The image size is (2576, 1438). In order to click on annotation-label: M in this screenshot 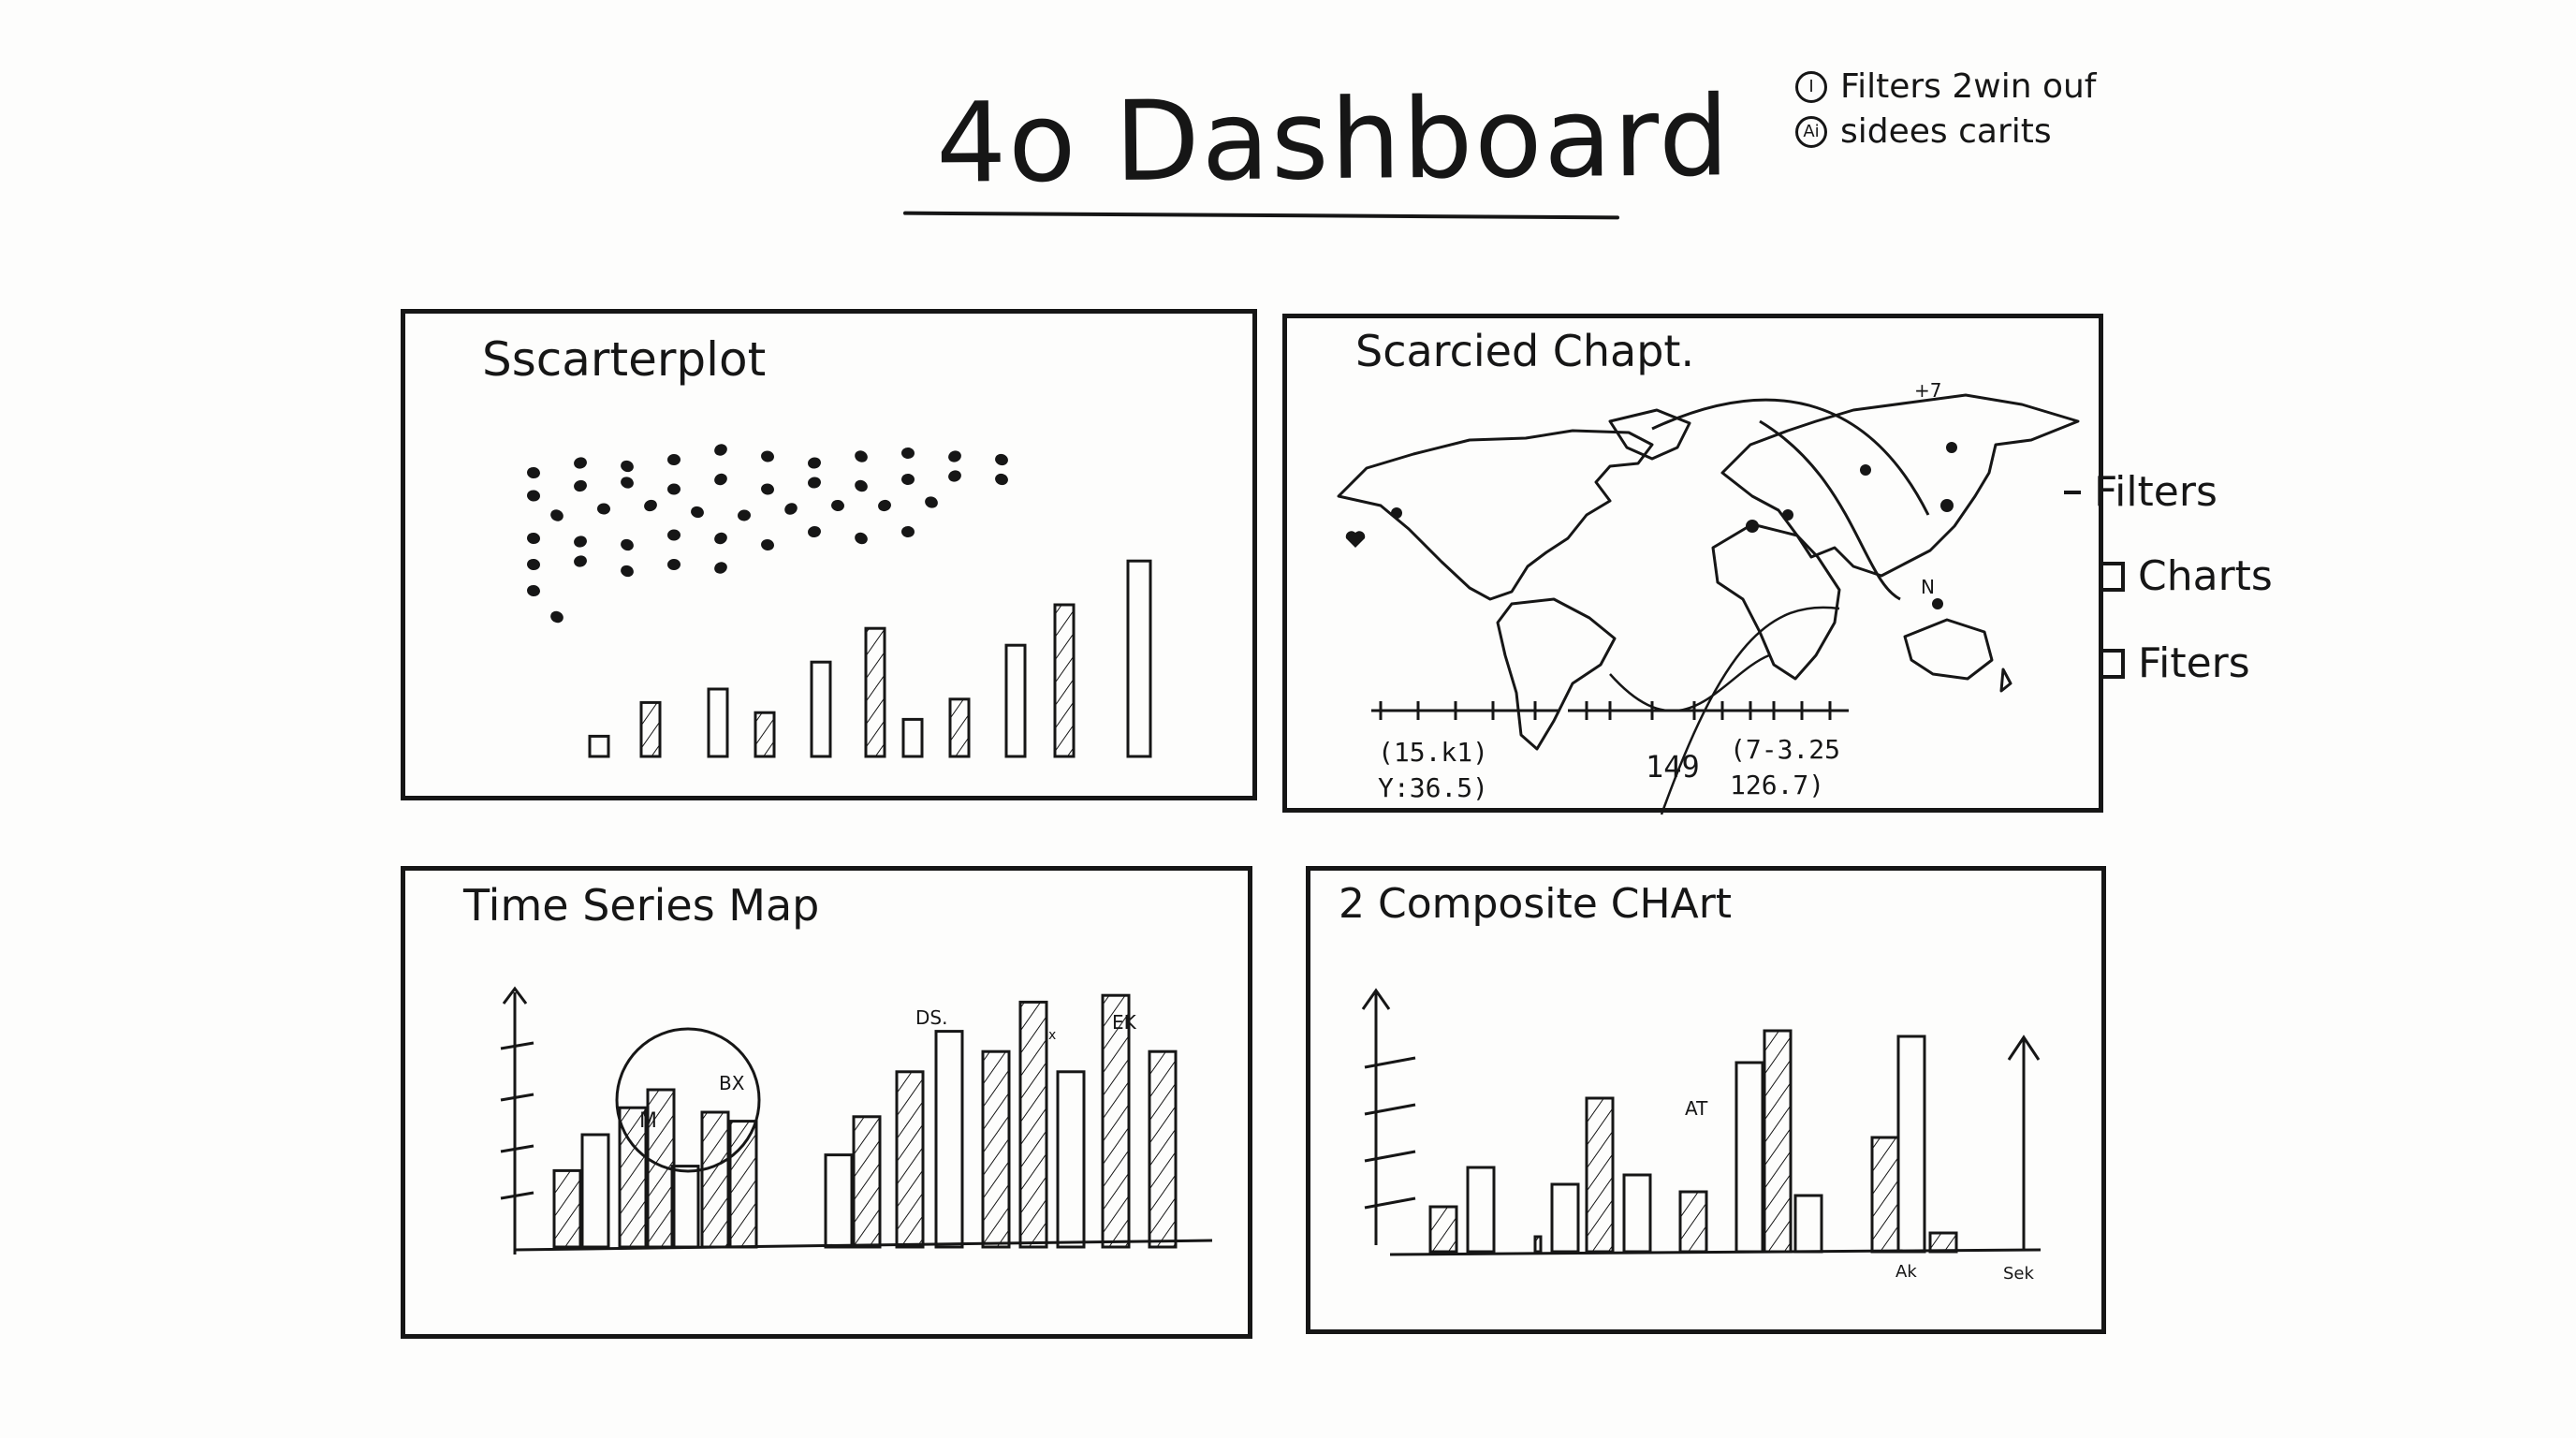, I will do `click(648, 1121)`.